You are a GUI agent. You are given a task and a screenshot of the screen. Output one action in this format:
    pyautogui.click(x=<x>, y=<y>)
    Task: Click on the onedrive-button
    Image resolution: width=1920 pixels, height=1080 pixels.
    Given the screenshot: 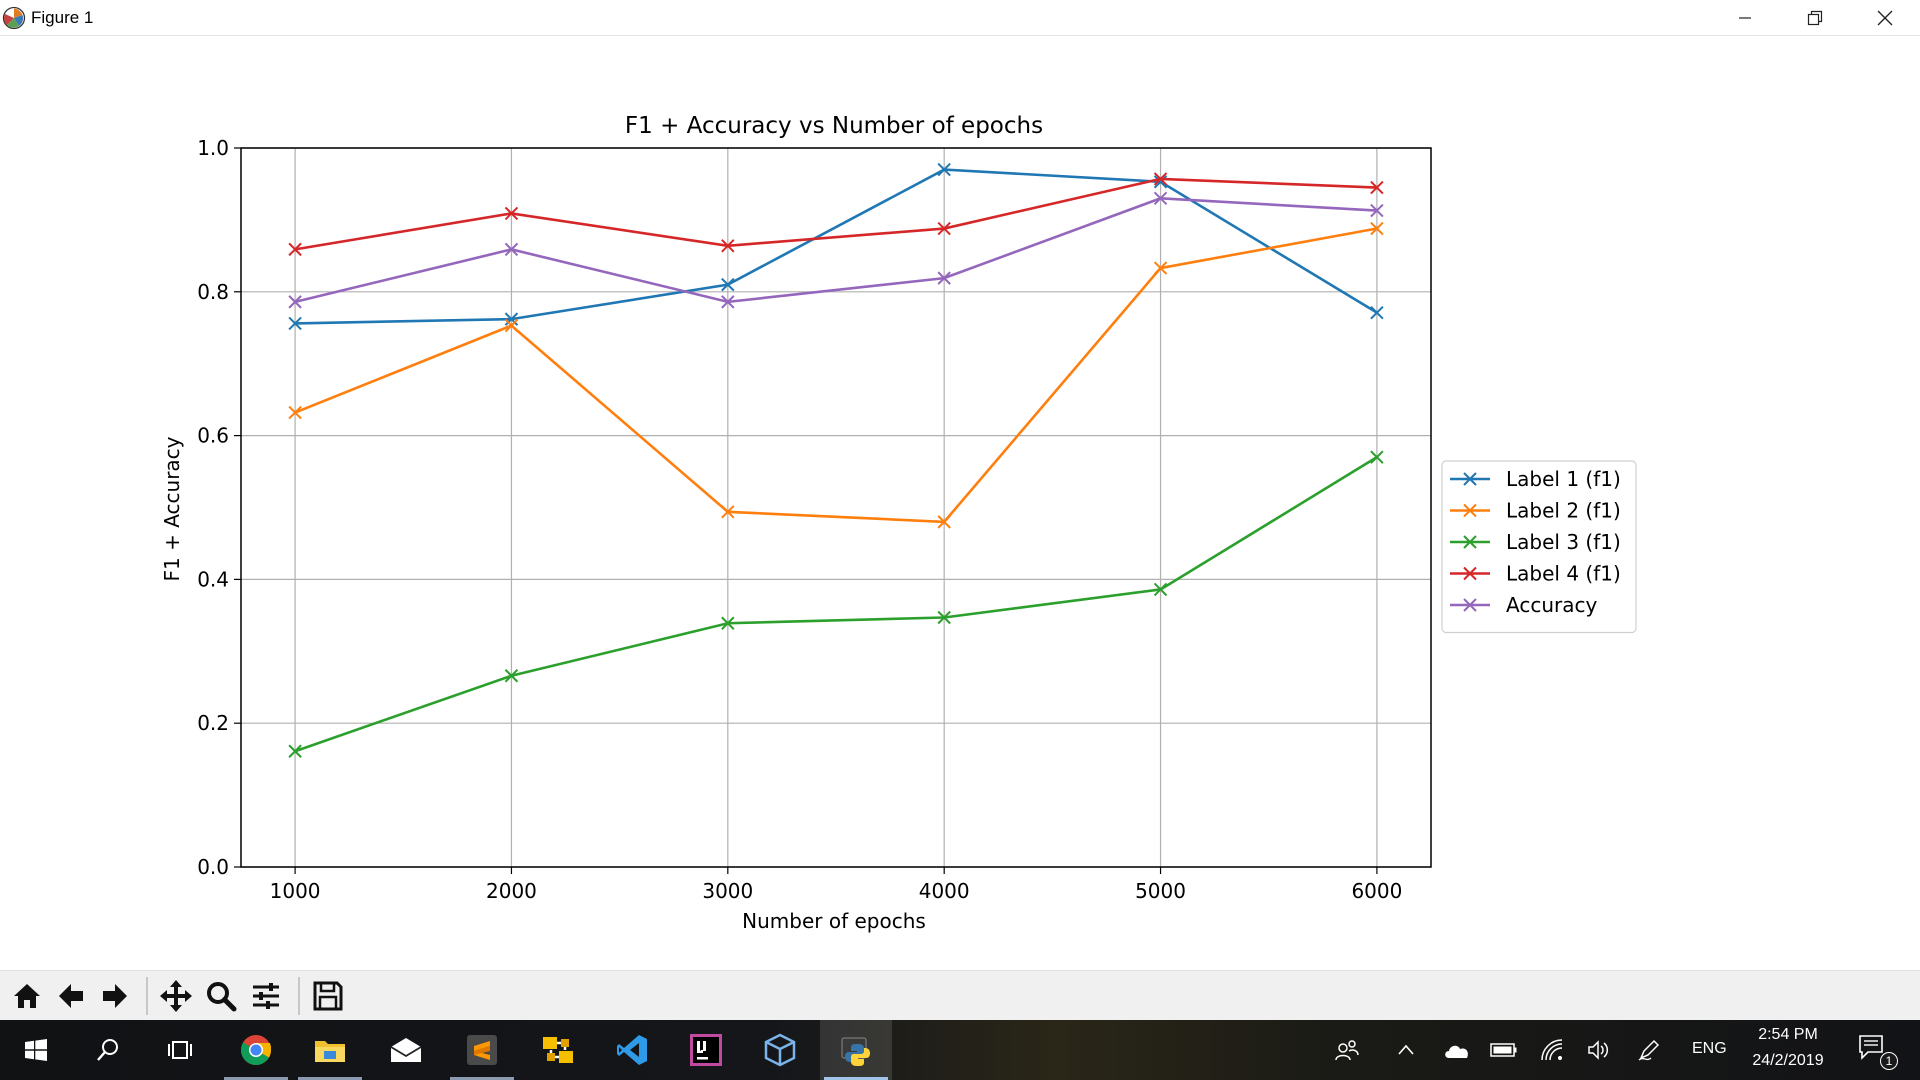 What is the action you would take?
    pyautogui.click(x=1457, y=1050)
    